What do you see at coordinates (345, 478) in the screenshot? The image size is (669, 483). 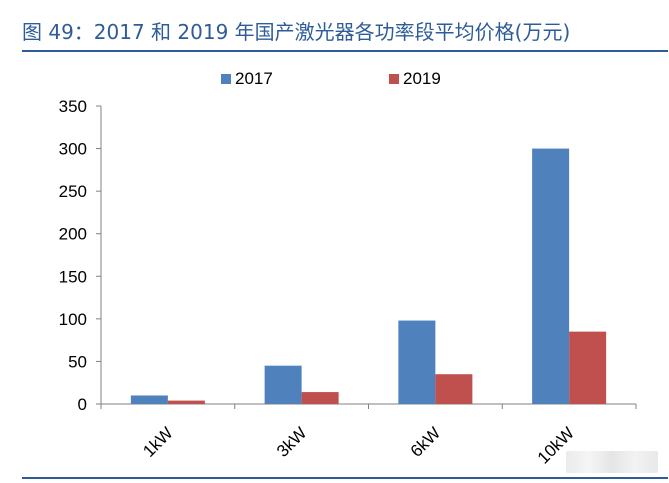 I see `footer-rule` at bounding box center [345, 478].